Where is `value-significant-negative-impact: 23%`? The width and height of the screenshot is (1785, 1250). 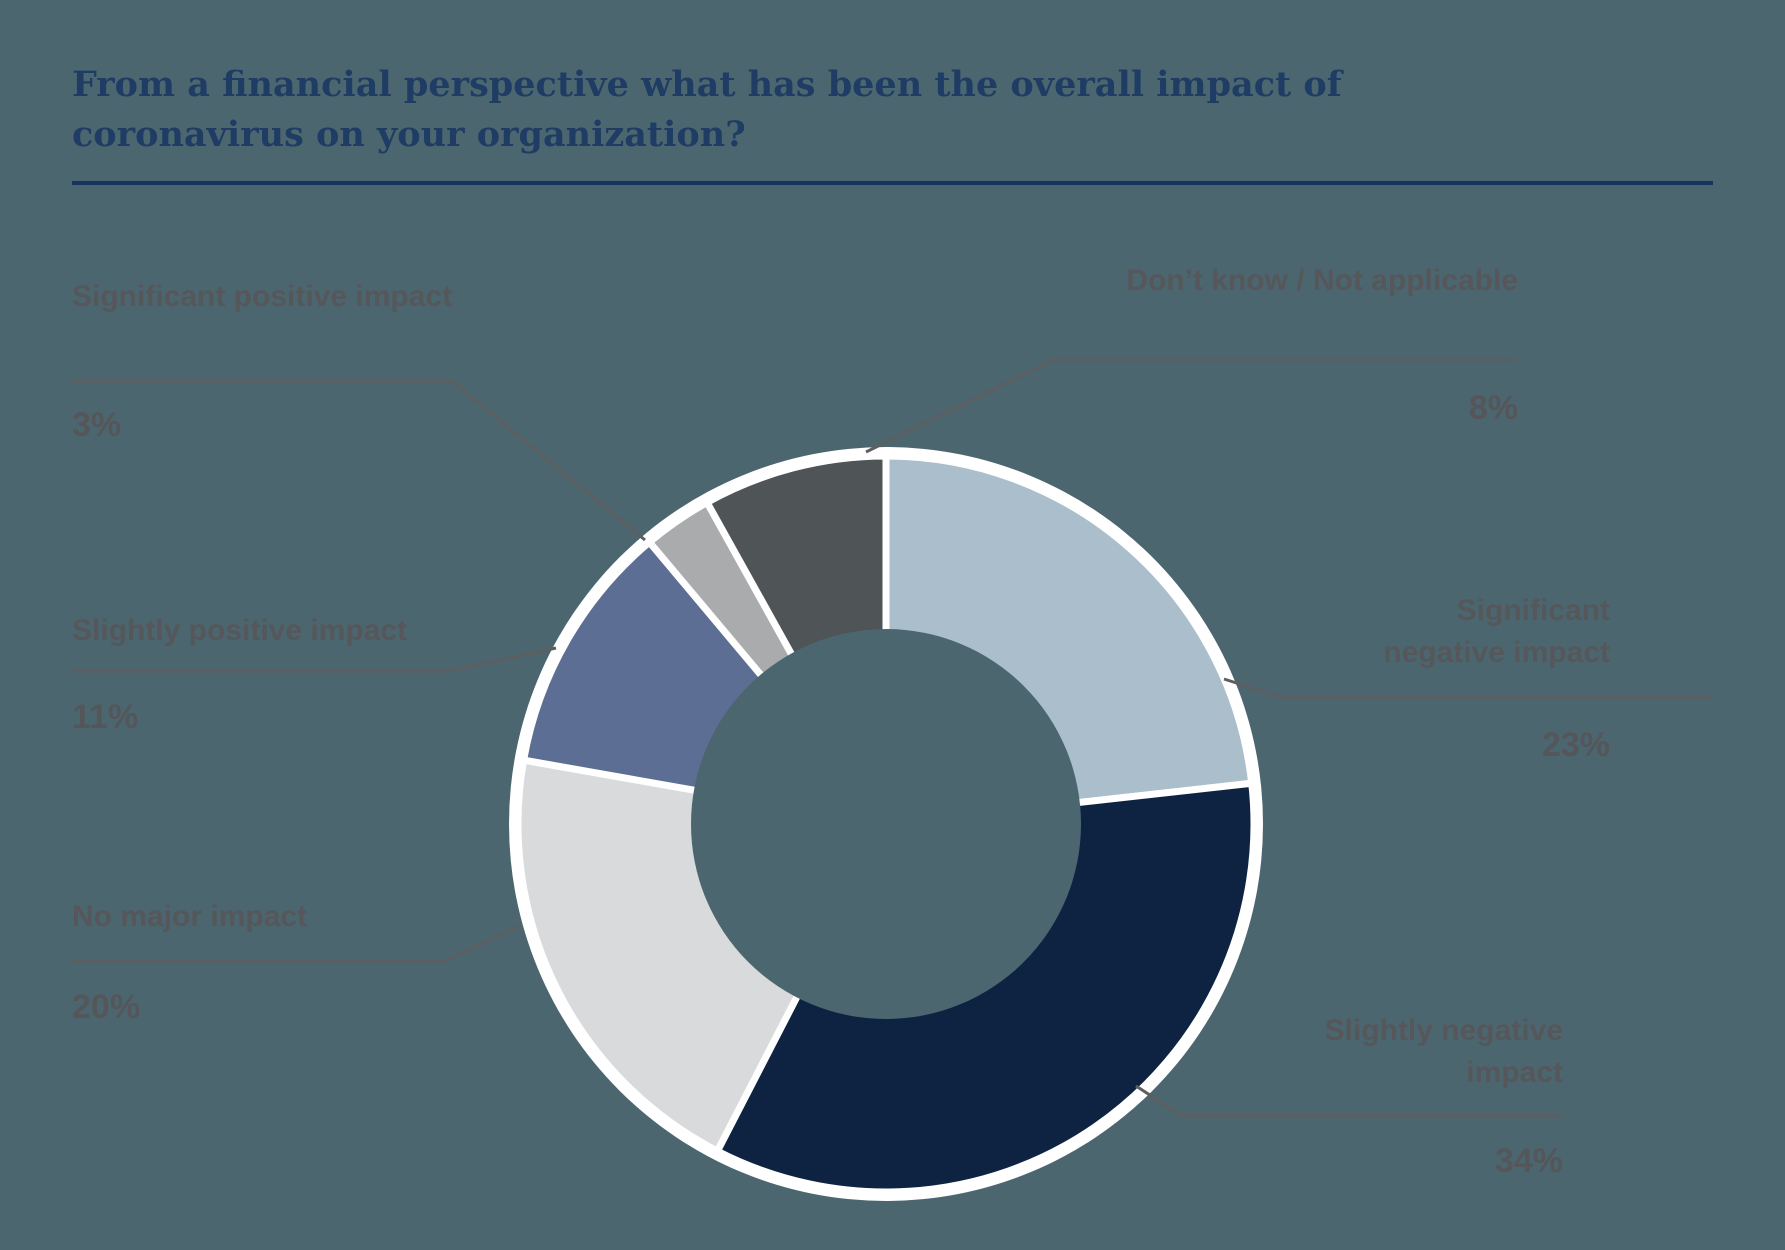 value-significant-negative-impact: 23% is located at coordinates (1575, 745).